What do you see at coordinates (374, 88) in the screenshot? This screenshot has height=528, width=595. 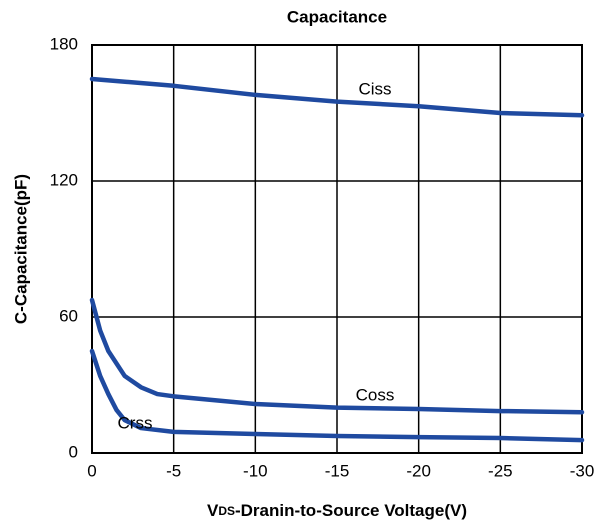 I see `series-label: Ciss` at bounding box center [374, 88].